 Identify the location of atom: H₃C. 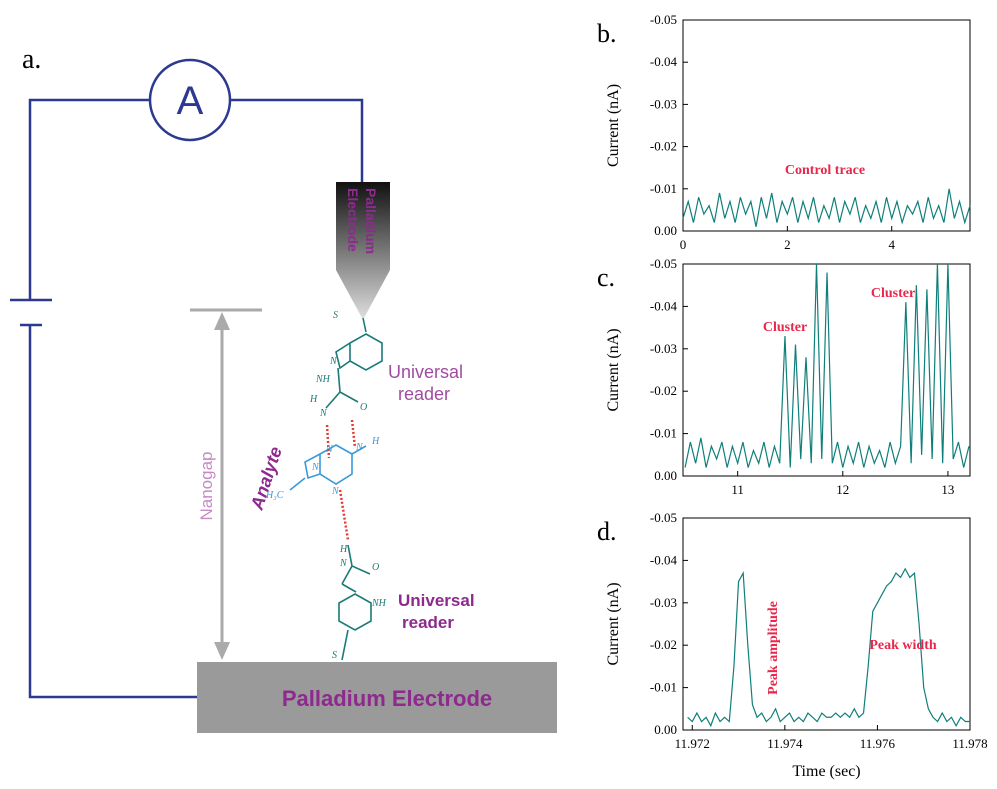
(274, 495).